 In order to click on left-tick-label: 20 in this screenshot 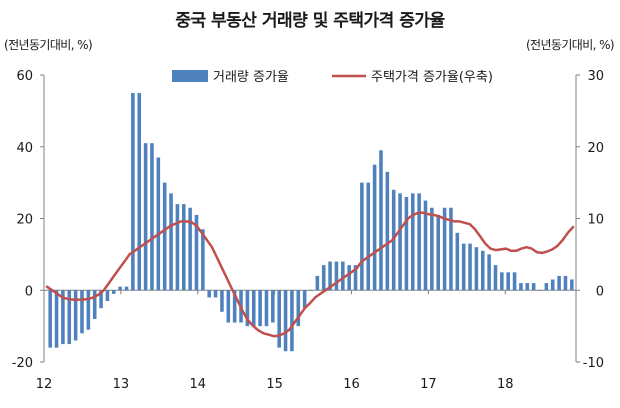, I will do `click(24, 220)`.